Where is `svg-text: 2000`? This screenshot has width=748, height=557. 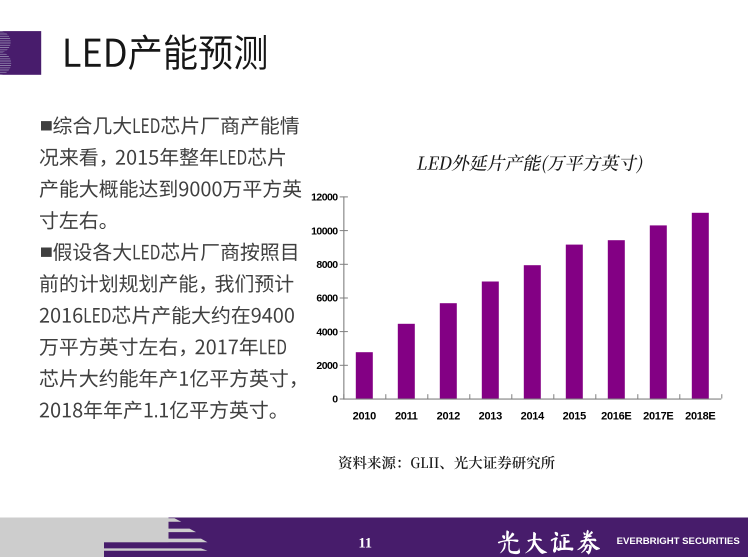 svg-text: 2000 is located at coordinates (327, 366).